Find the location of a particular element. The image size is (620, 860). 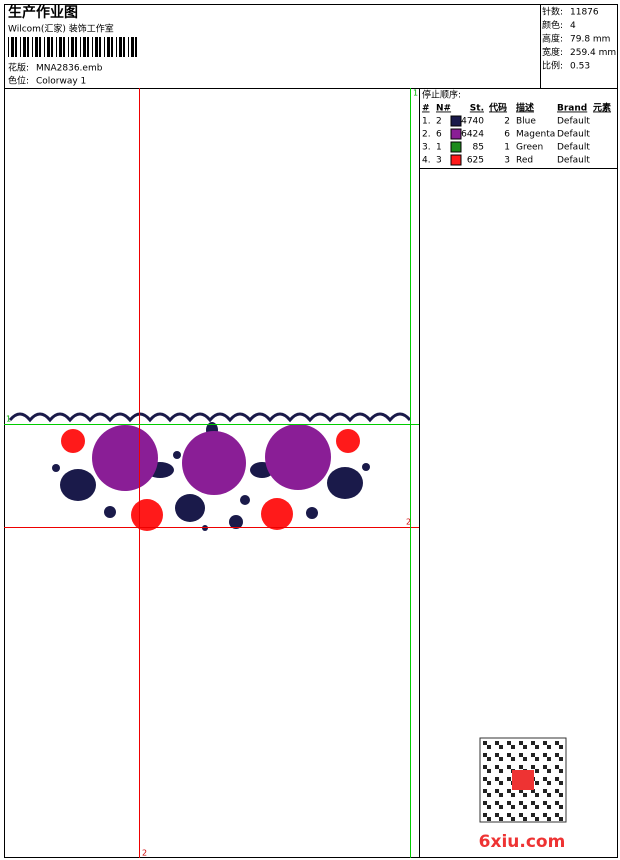

watermark: 6xiu.com is located at coordinates (522, 842).